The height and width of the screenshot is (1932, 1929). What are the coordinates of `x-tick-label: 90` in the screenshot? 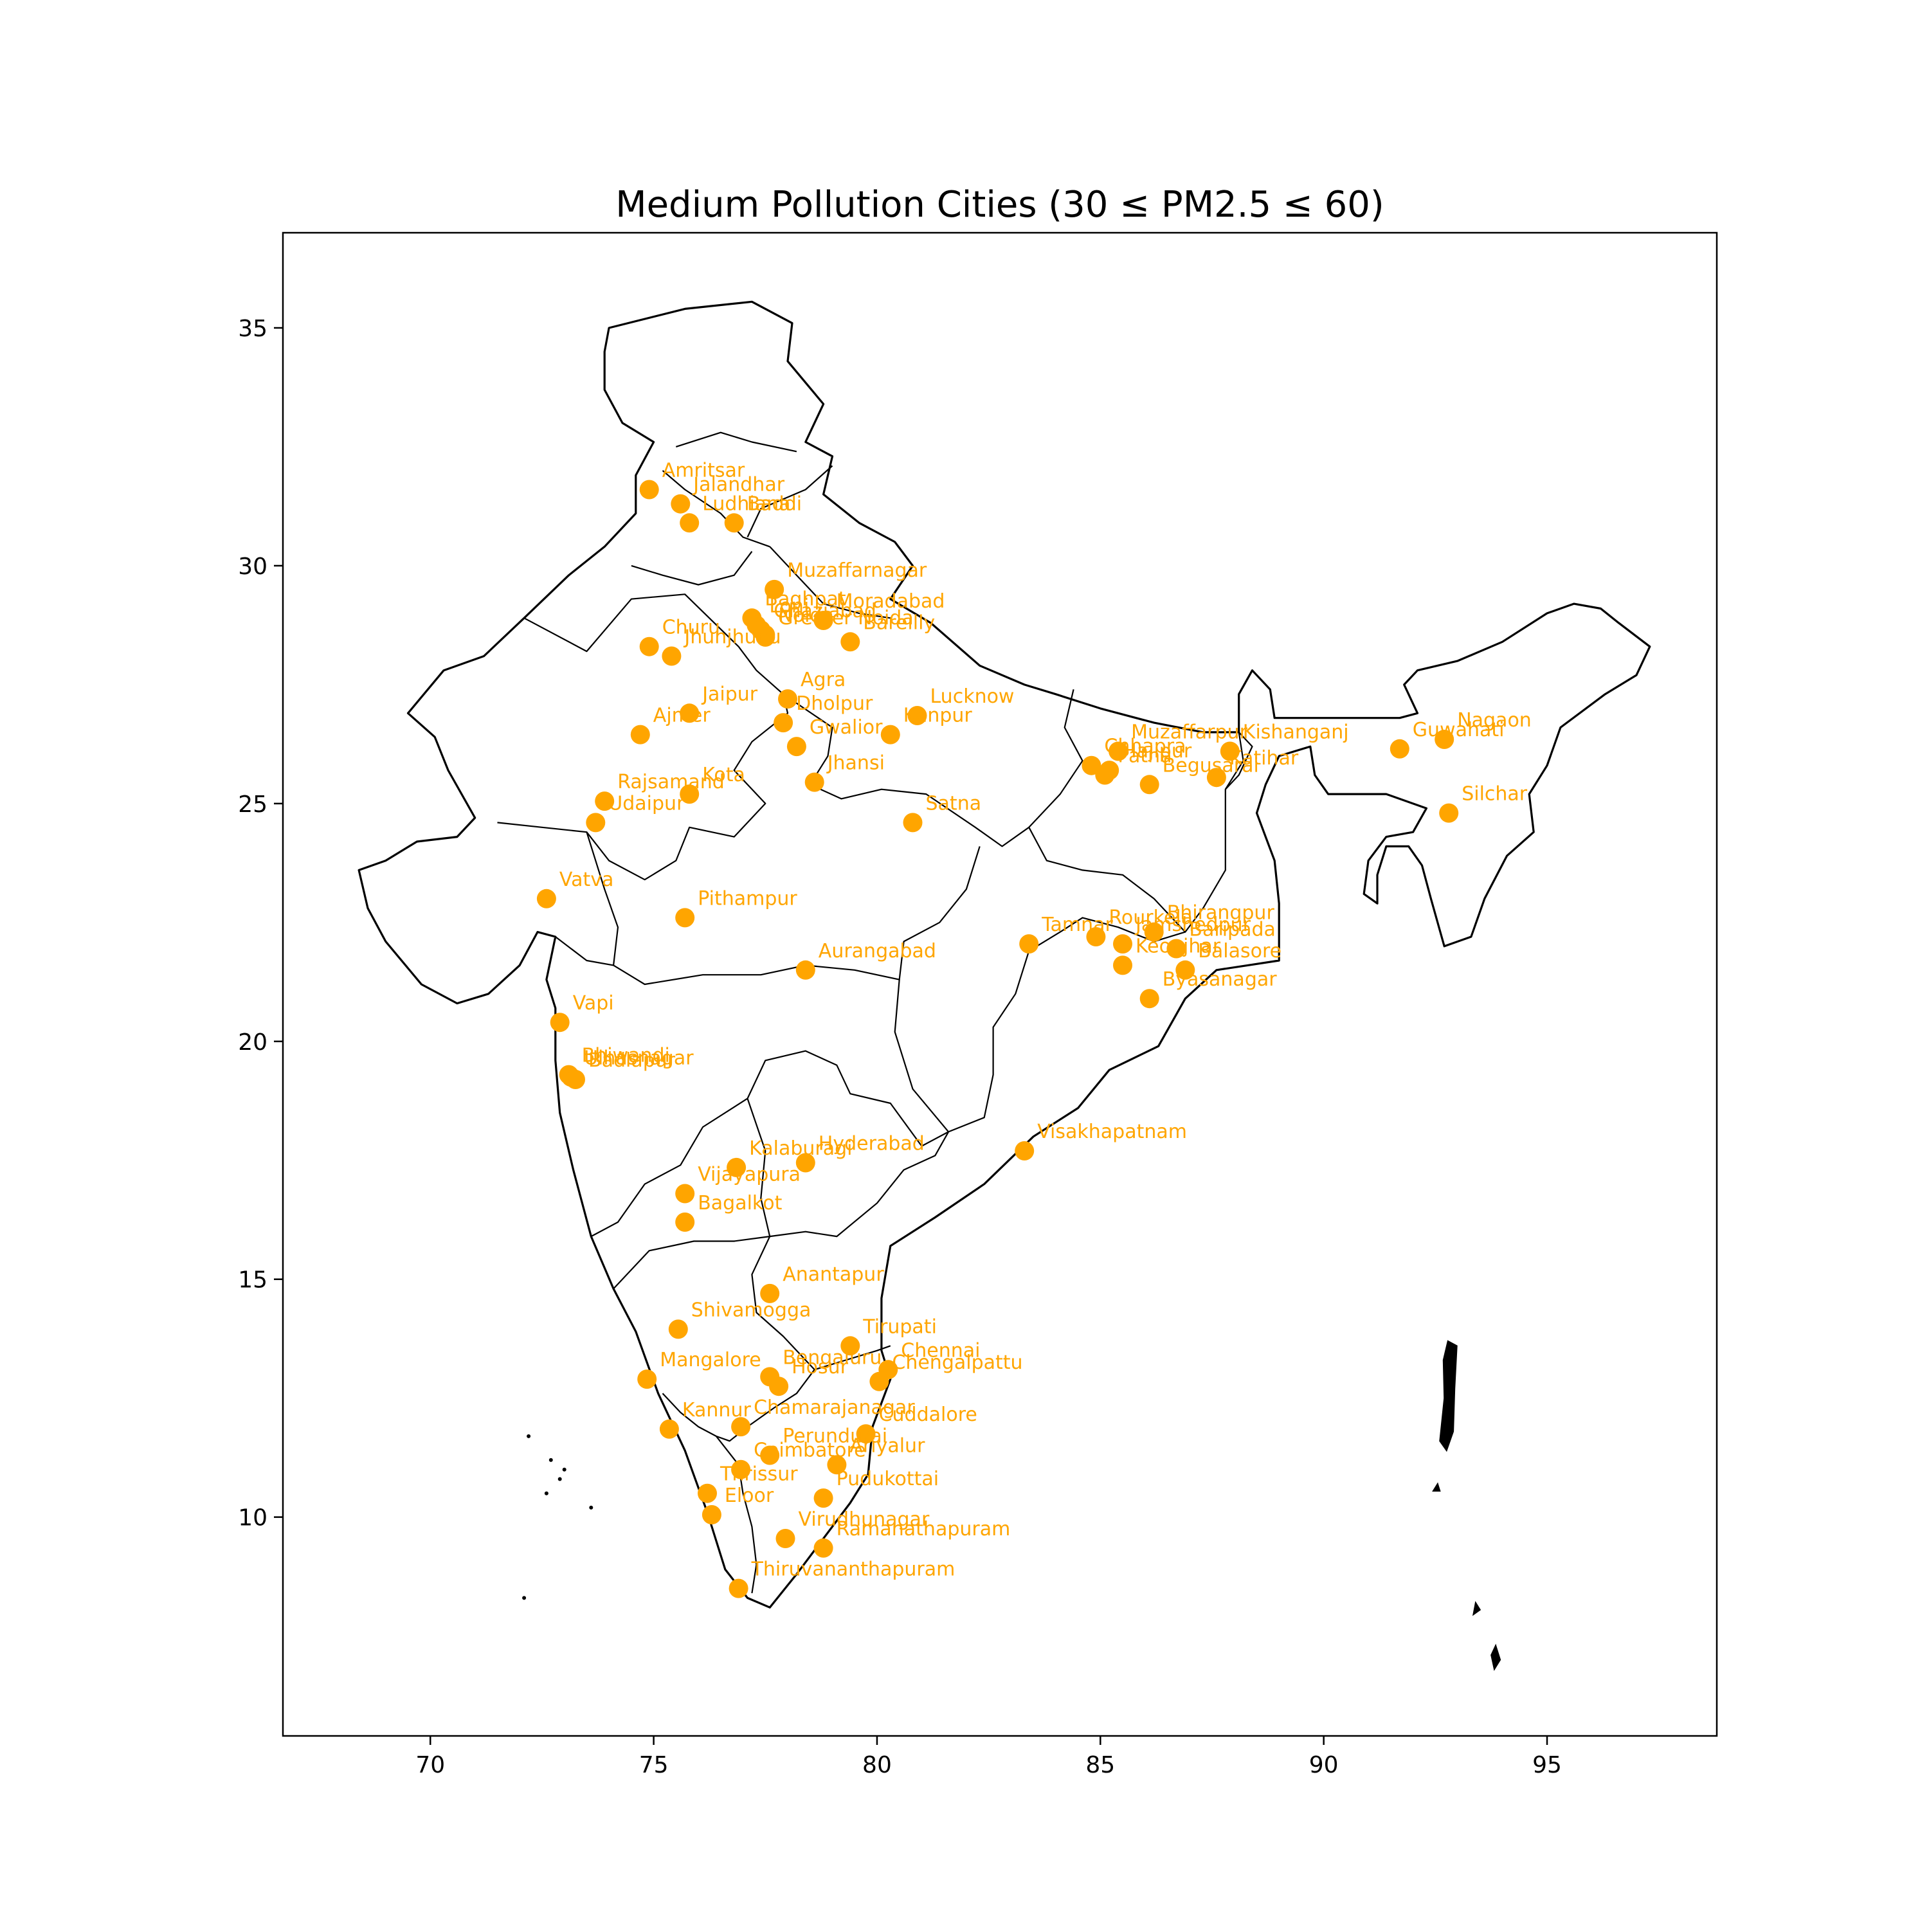 It's located at (1324, 1765).